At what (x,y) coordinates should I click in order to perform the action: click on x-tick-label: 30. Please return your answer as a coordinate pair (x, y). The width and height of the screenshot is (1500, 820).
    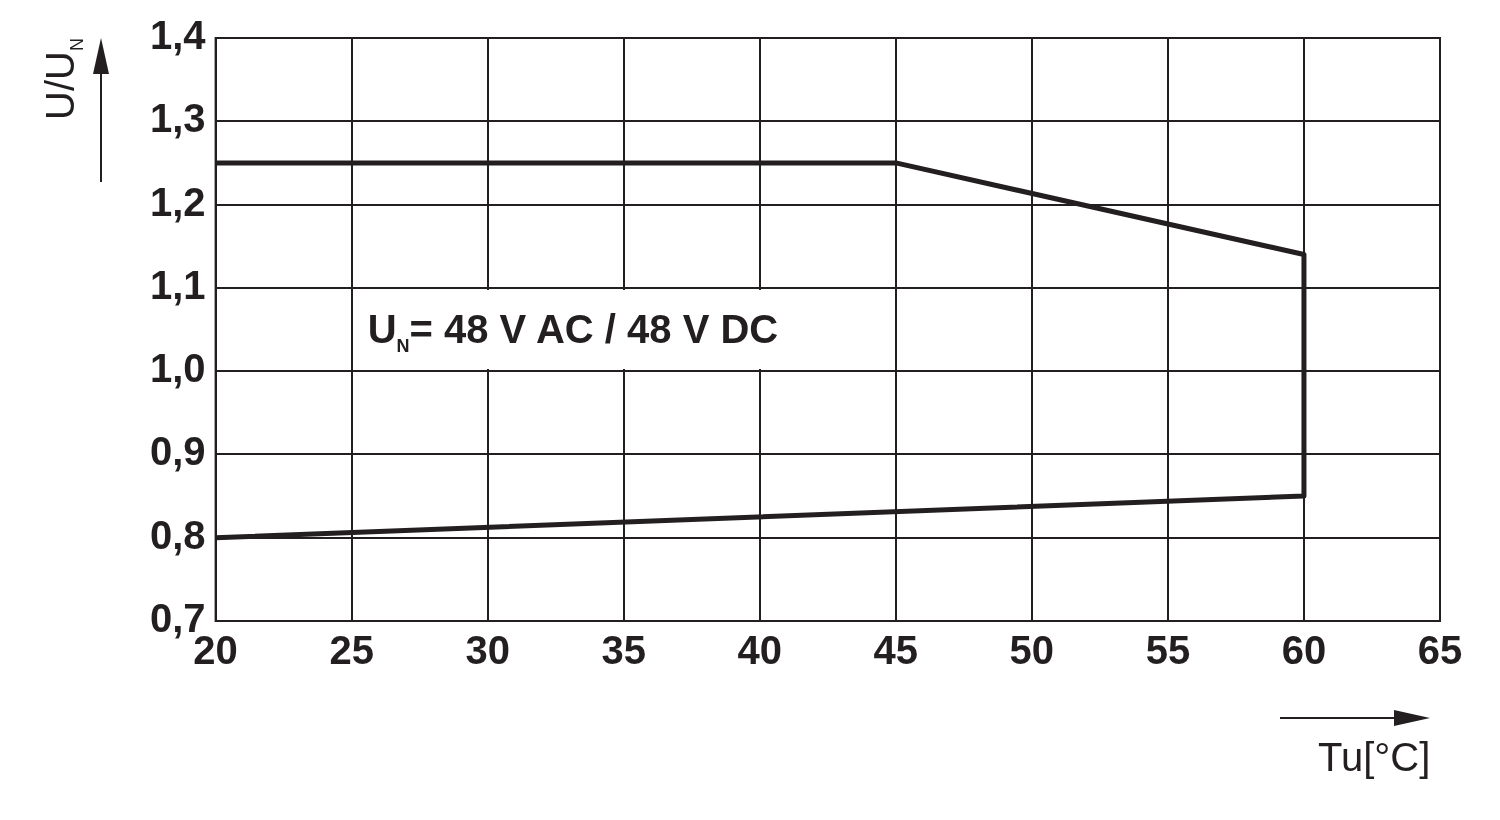
    Looking at the image, I should click on (487, 650).